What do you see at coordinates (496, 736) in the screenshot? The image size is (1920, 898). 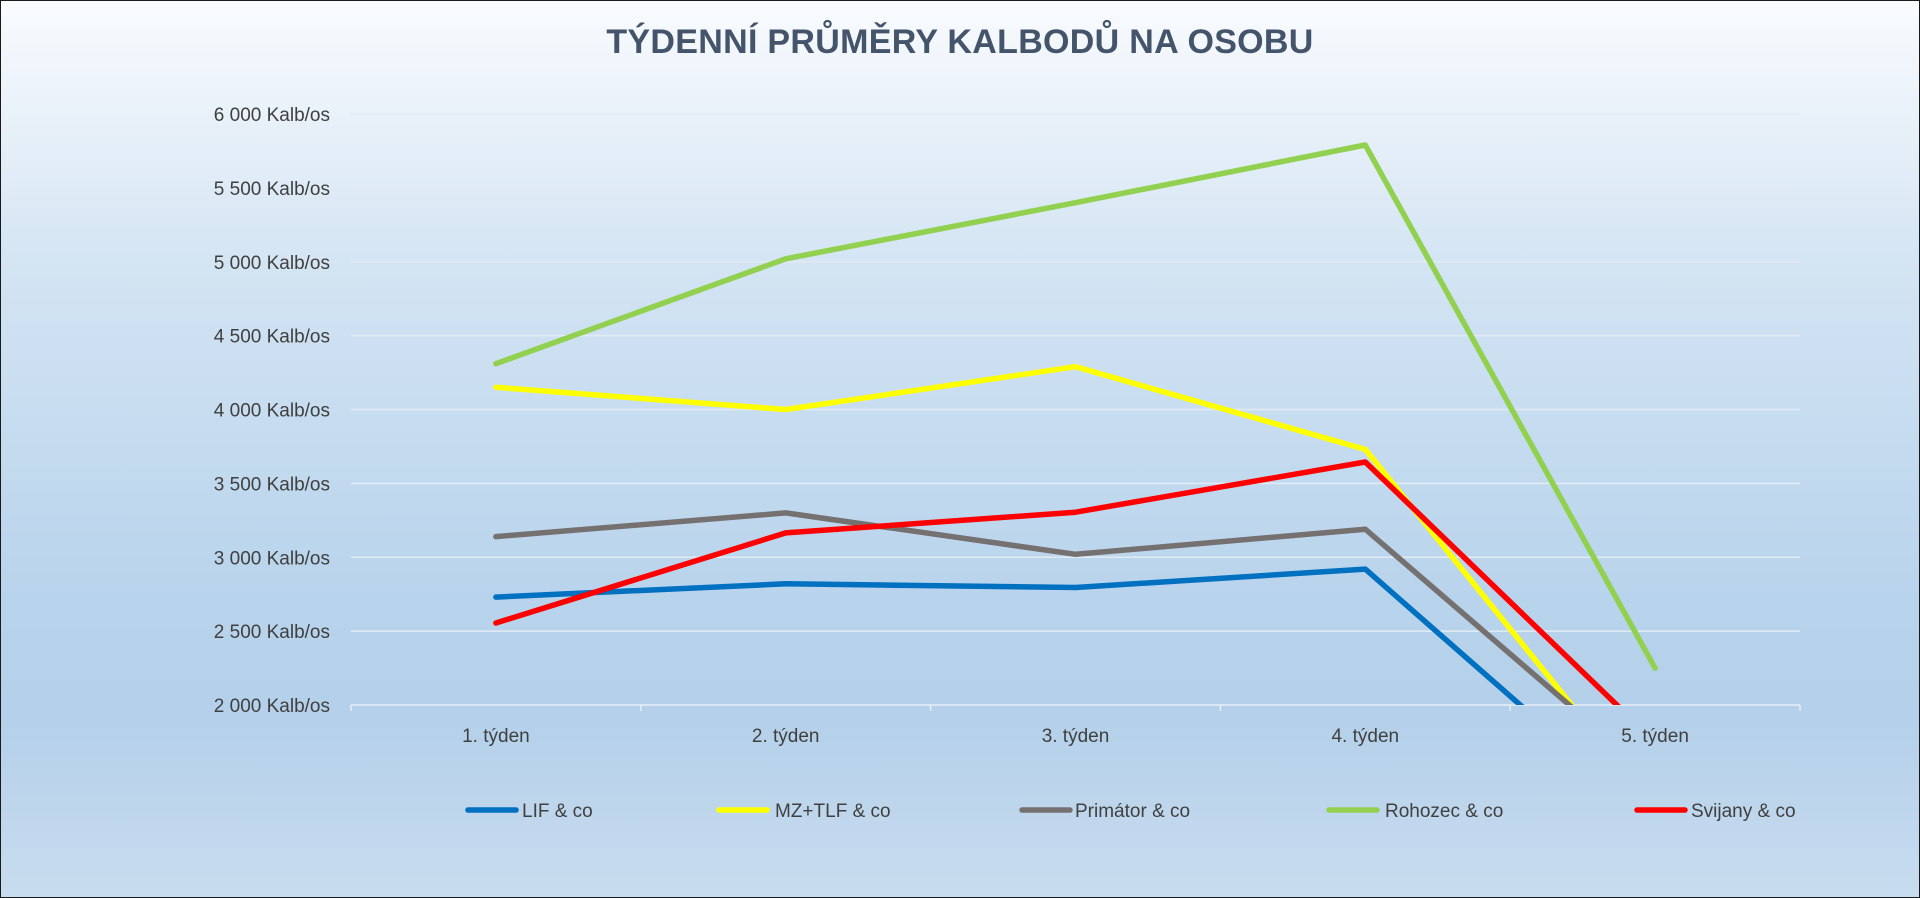 I see `x-tick-label: 1. týden` at bounding box center [496, 736].